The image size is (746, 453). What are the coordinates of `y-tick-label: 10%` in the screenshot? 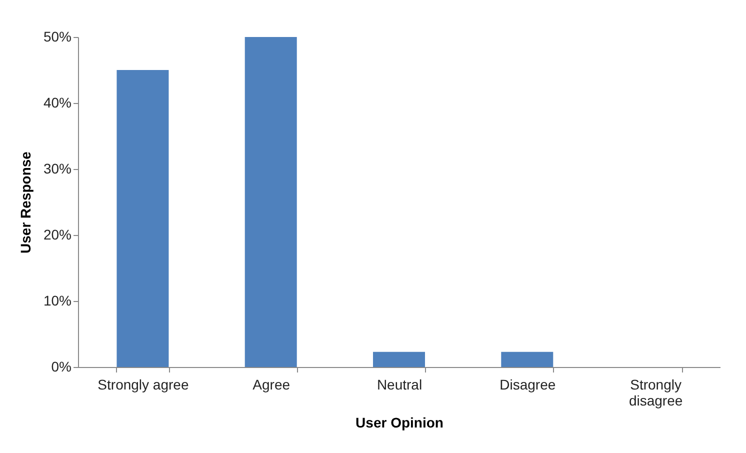 It's located at (57, 300).